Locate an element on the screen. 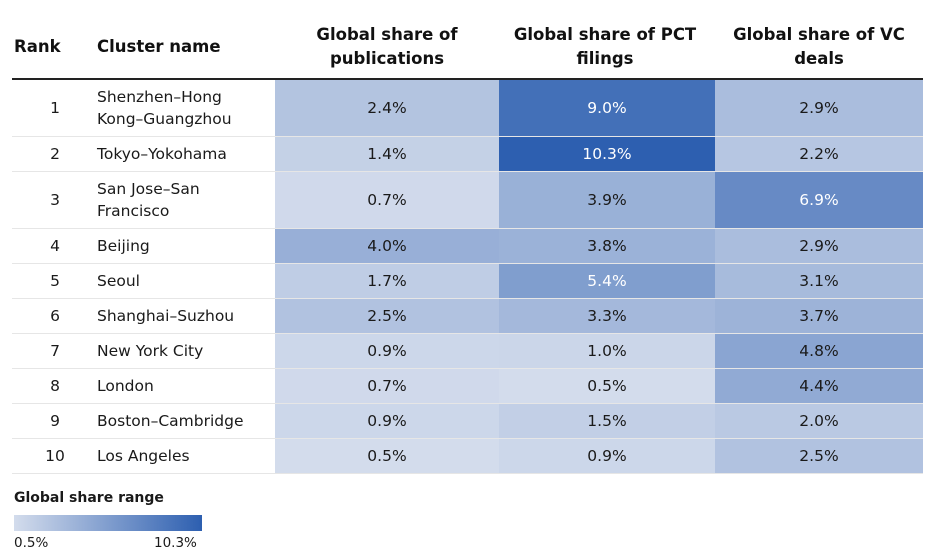 The image size is (936, 556). header-rank: Rank is located at coordinates (37, 46).